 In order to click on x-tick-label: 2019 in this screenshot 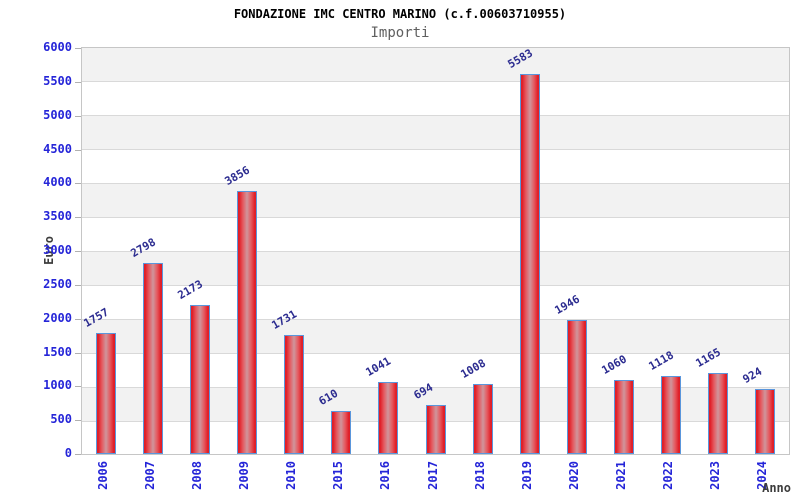, I will do `click(527, 475)`.